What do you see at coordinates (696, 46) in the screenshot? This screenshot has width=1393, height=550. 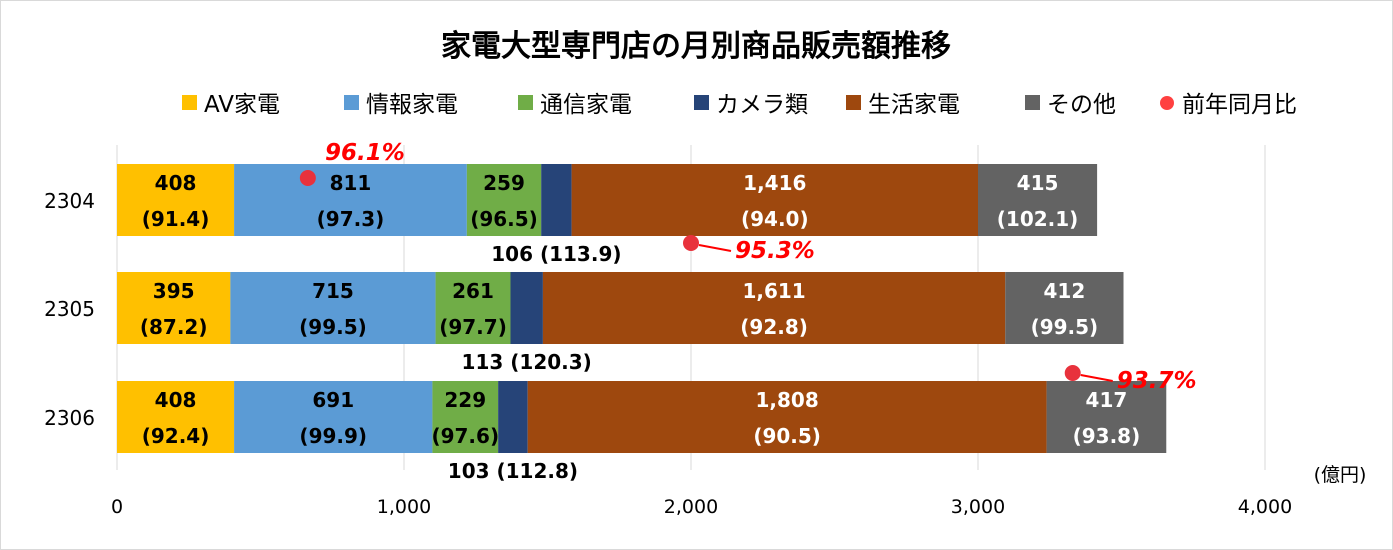 I see `chart-title: 家電大型専門店の月別商品販売額推移` at bounding box center [696, 46].